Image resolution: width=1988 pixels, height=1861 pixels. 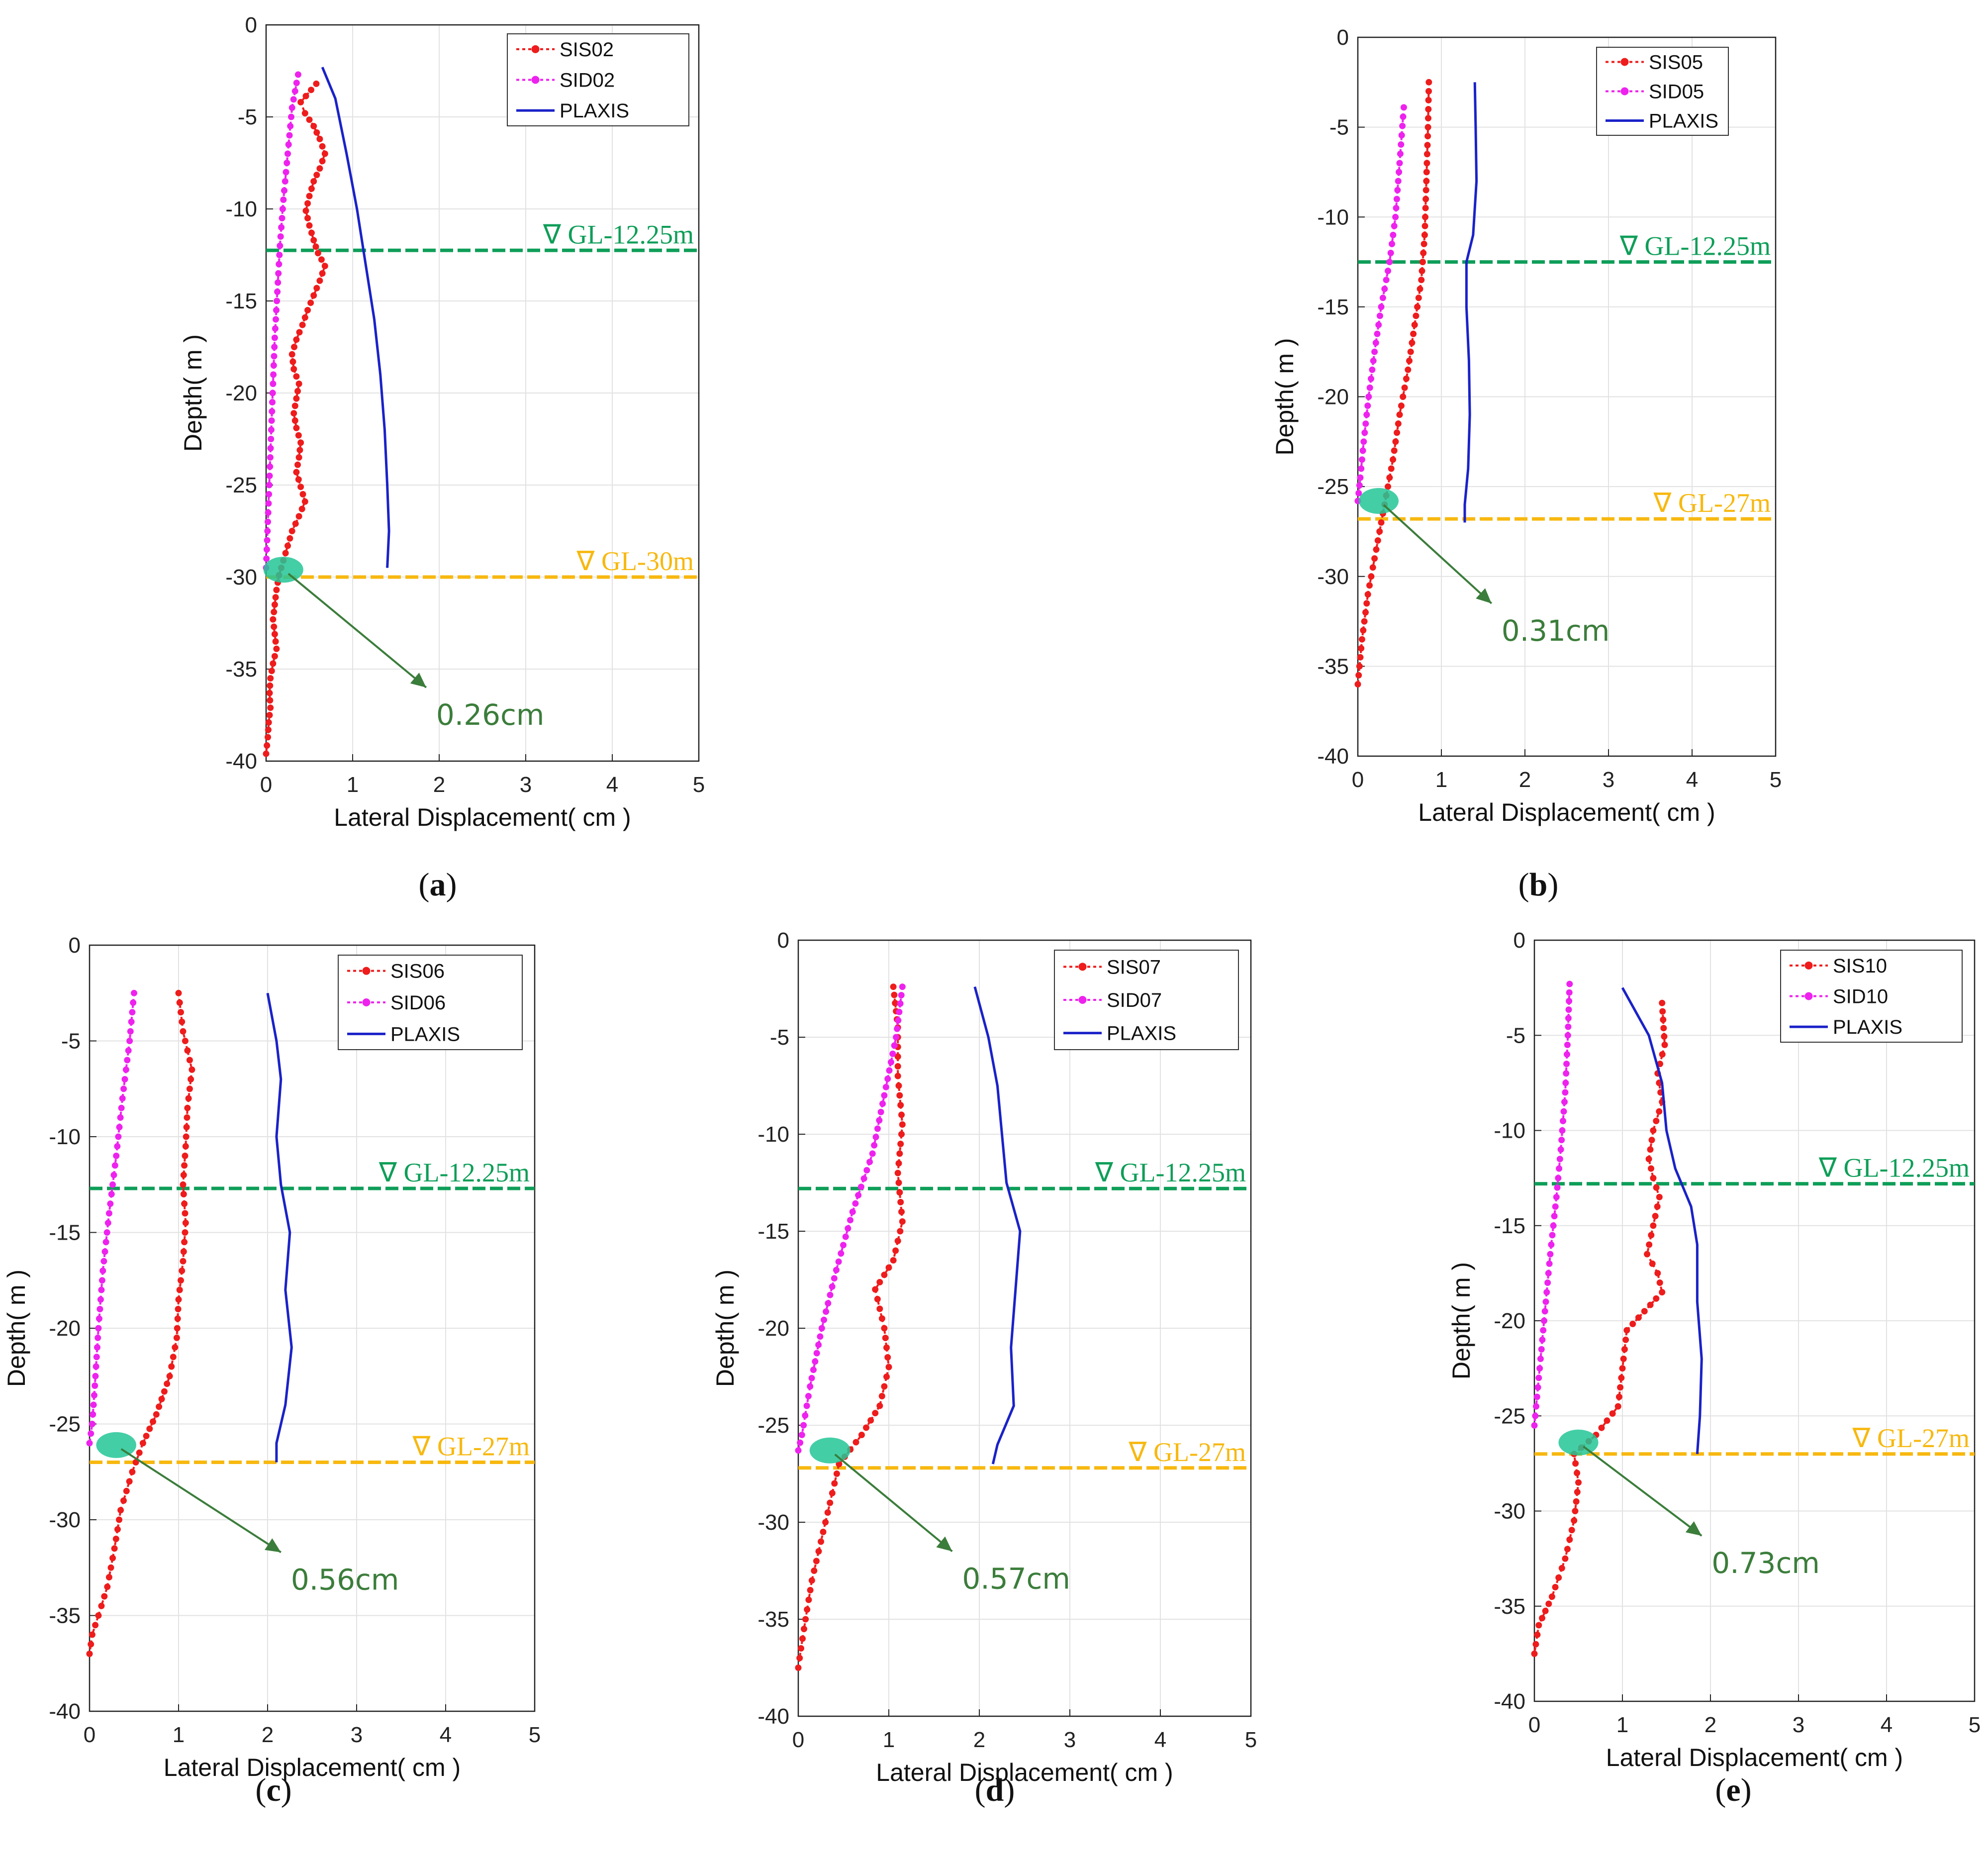 What do you see at coordinates (1676, 92) in the screenshot?
I see `panel-b-legend-label: SID05` at bounding box center [1676, 92].